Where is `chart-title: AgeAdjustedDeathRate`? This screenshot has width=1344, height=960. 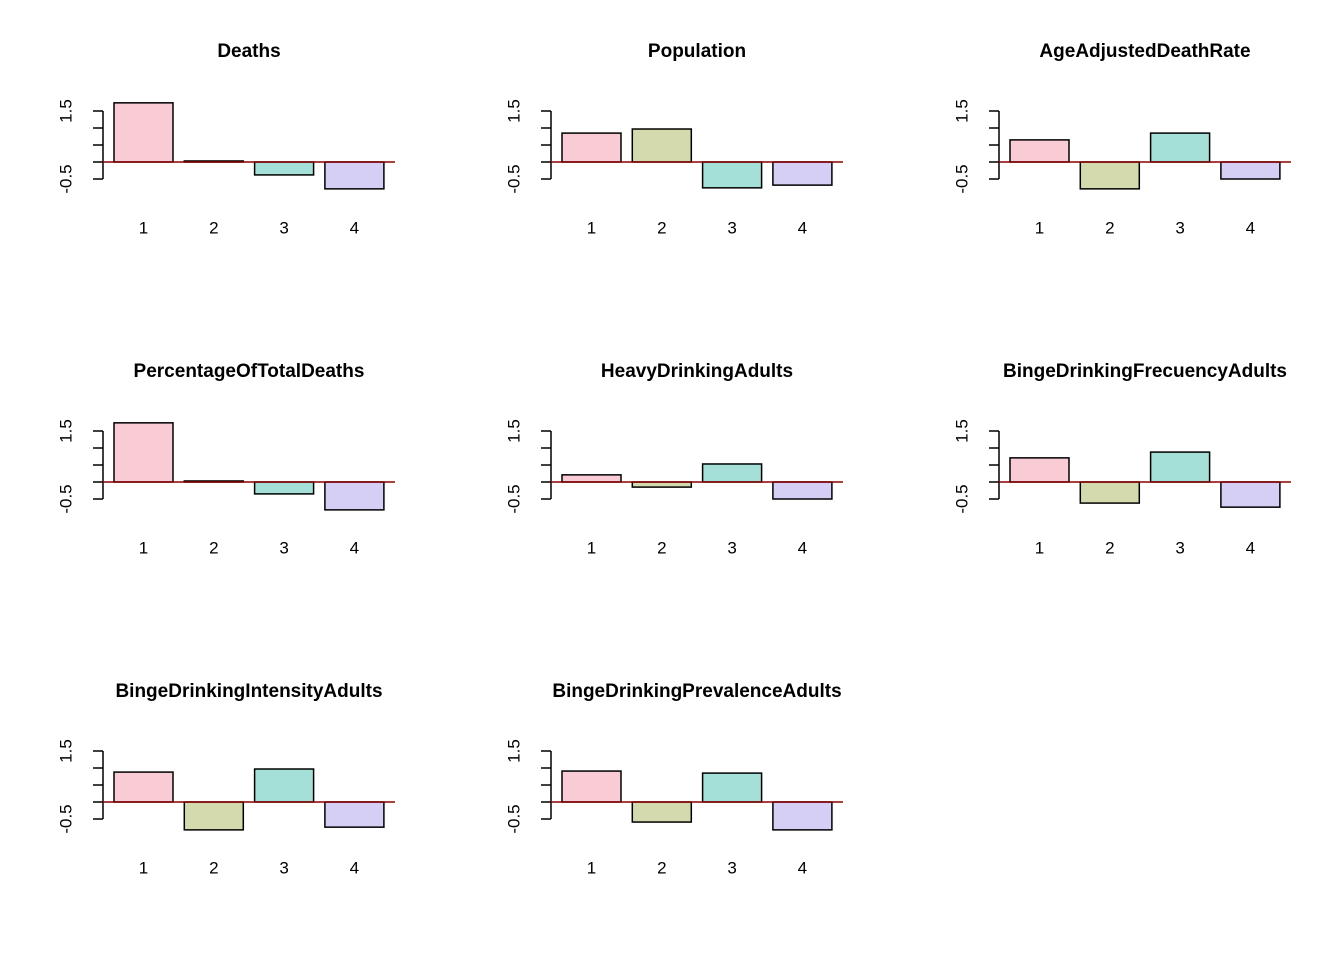 chart-title: AgeAdjustedDeathRate is located at coordinates (1144, 51).